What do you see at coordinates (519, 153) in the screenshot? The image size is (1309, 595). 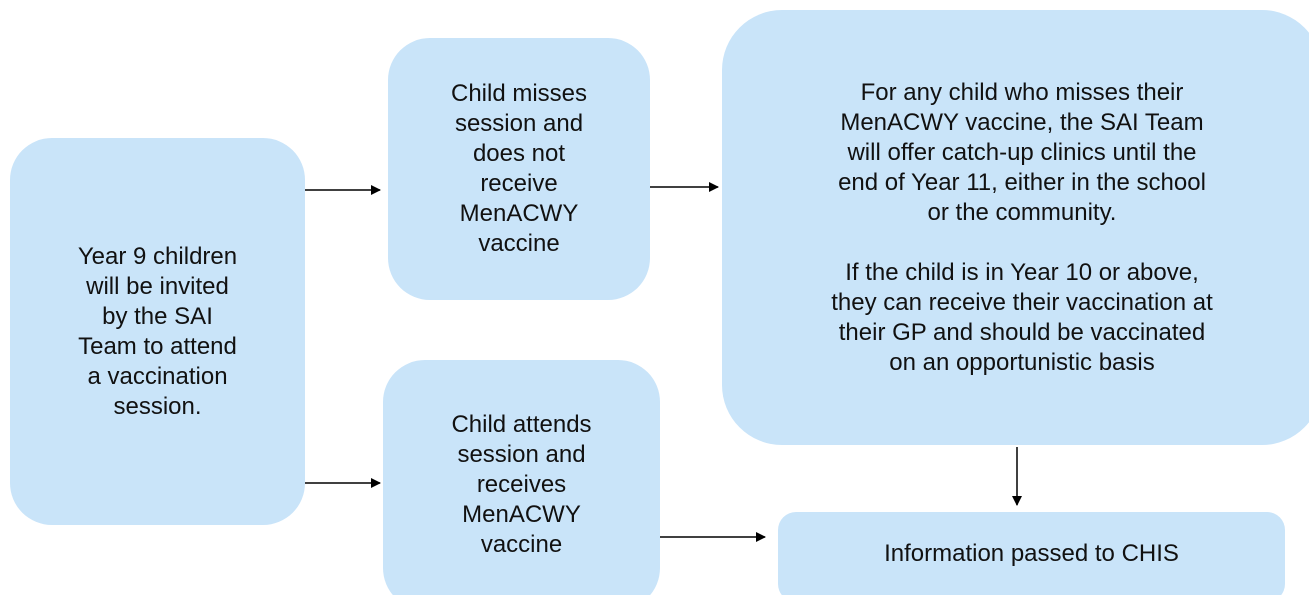 I see `box-text: does not` at bounding box center [519, 153].